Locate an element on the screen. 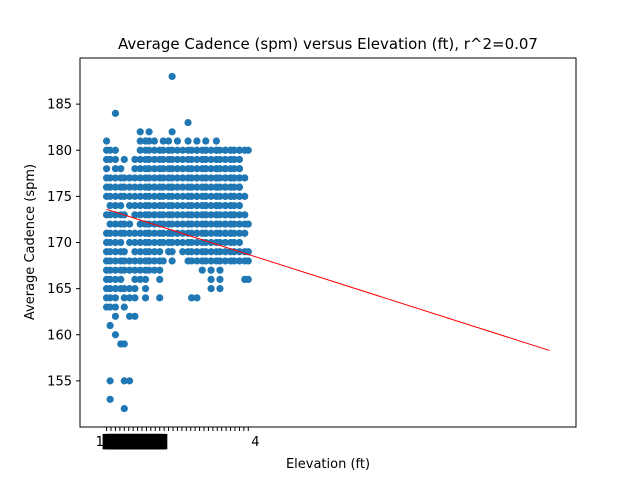 This screenshot has height=480, width=640. y-tick-label: 170 is located at coordinates (59, 243).